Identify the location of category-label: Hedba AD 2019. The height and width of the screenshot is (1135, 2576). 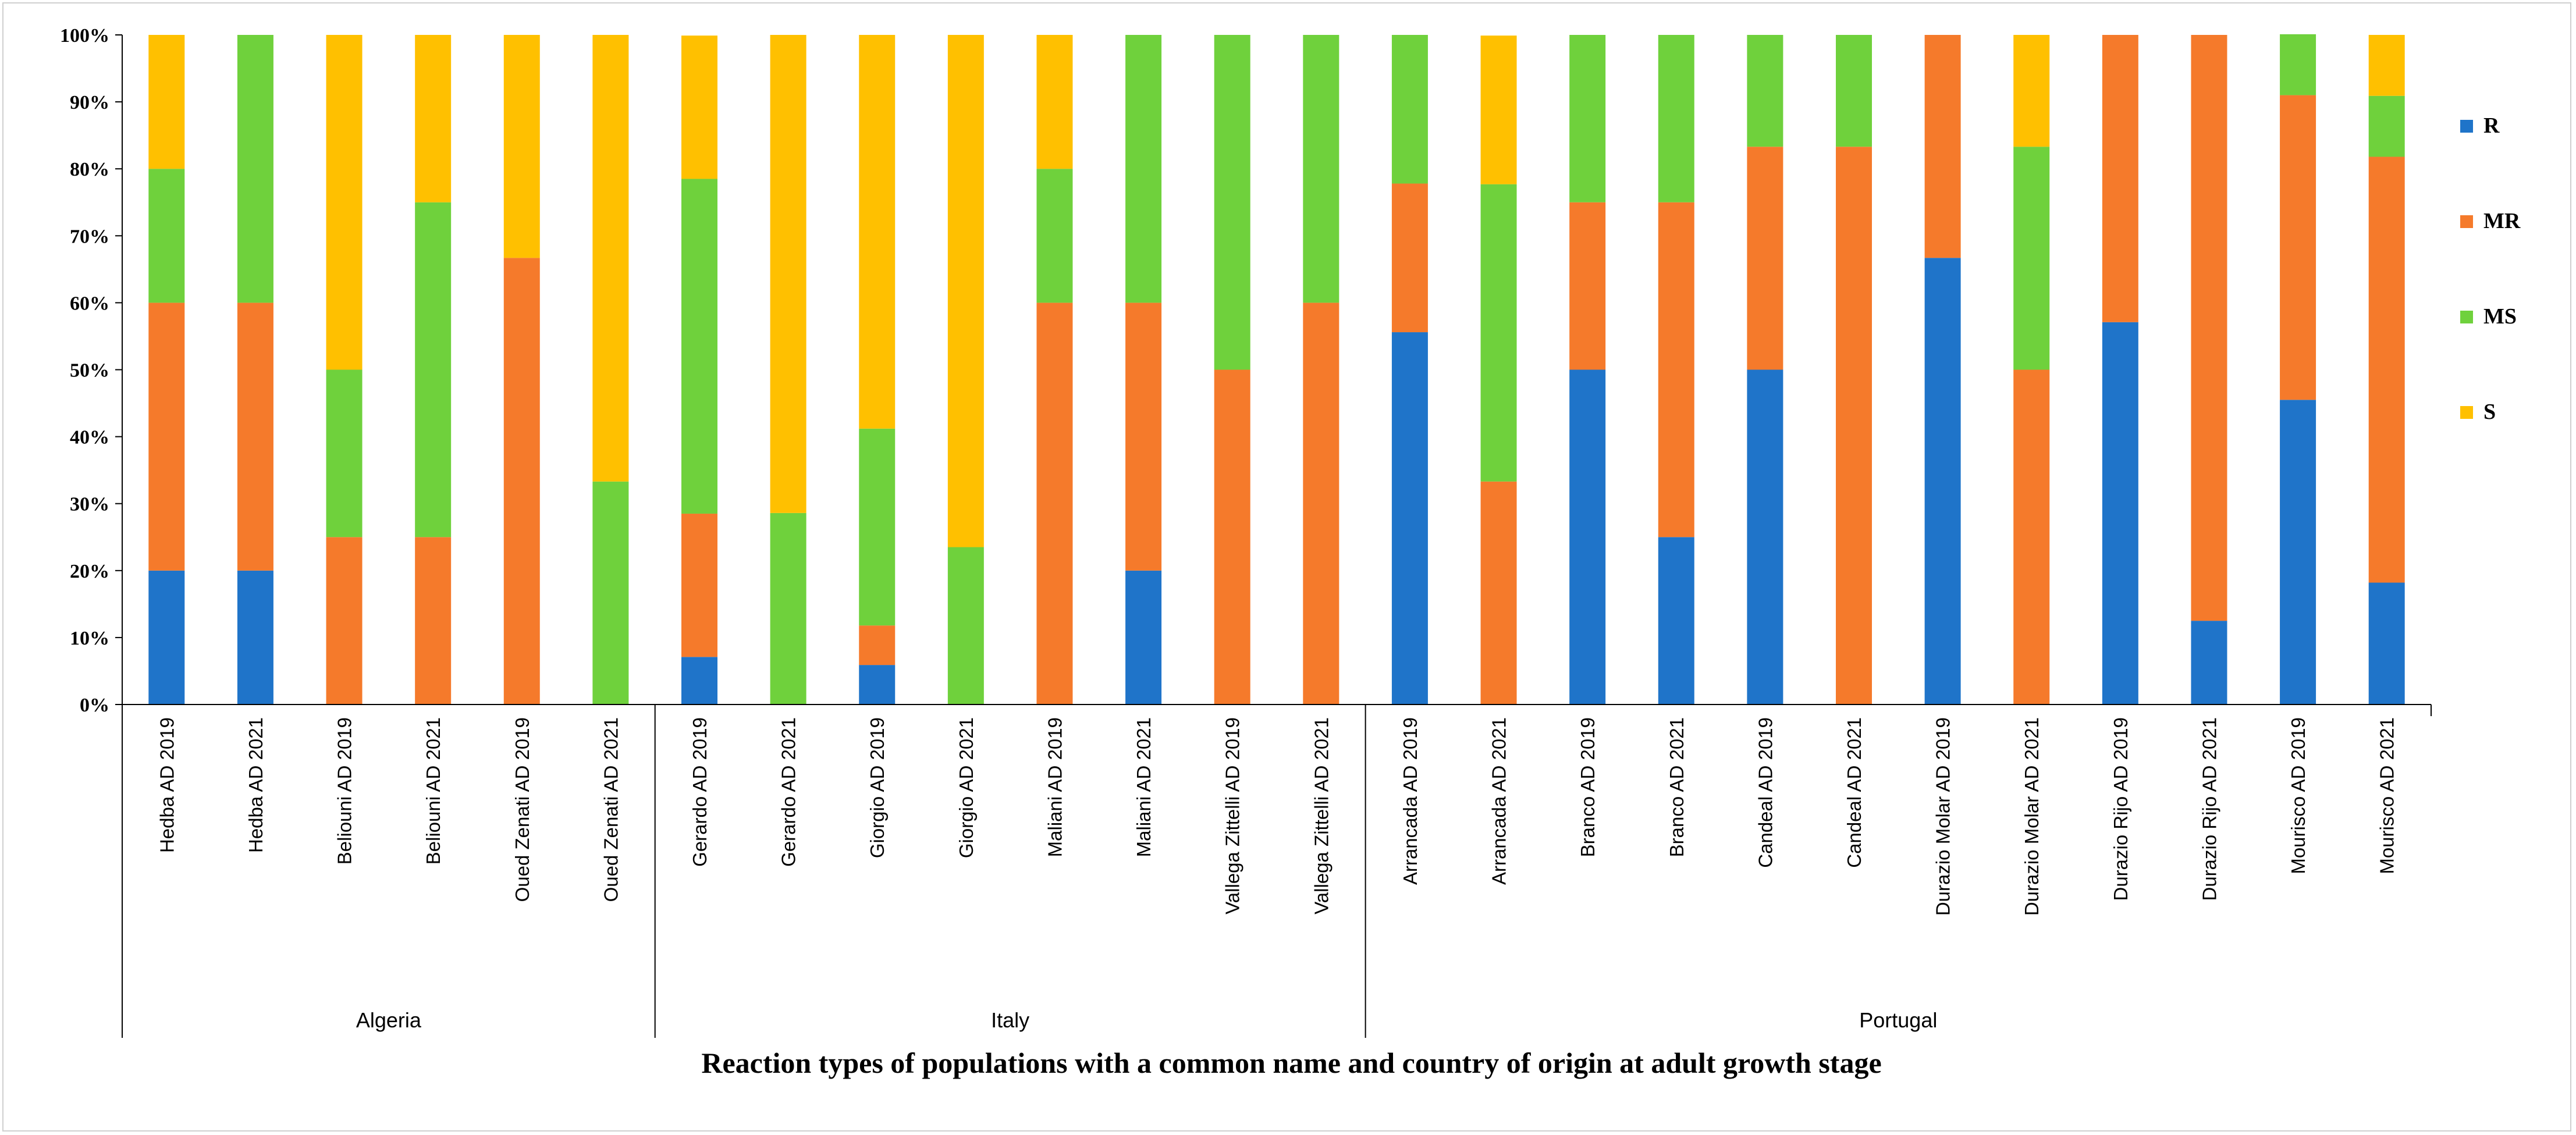
(167, 785).